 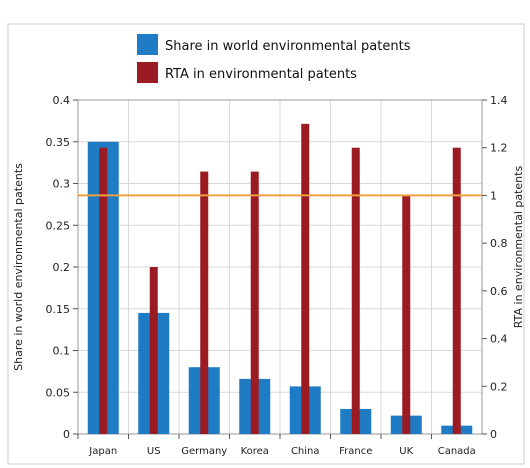 What do you see at coordinates (499, 386) in the screenshot?
I see `y2-axis-tick-label: 0.2` at bounding box center [499, 386].